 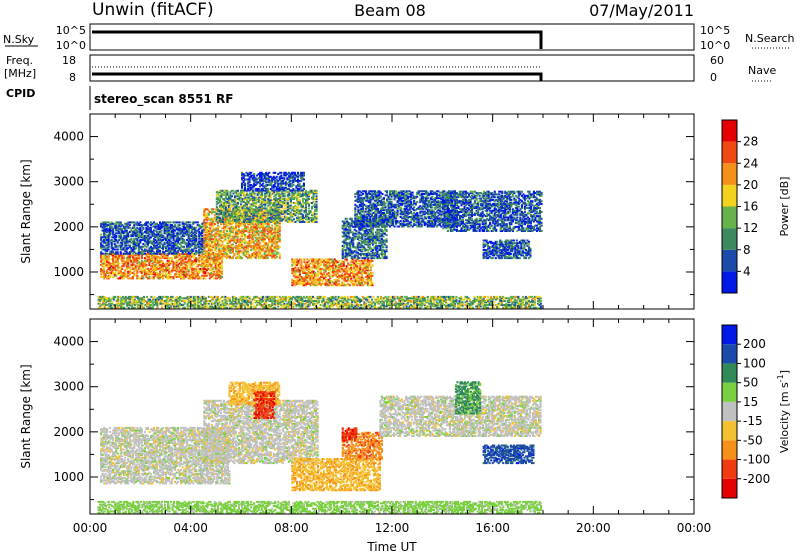 What do you see at coordinates (392, 37) in the screenshot?
I see `nsky-panel` at bounding box center [392, 37].